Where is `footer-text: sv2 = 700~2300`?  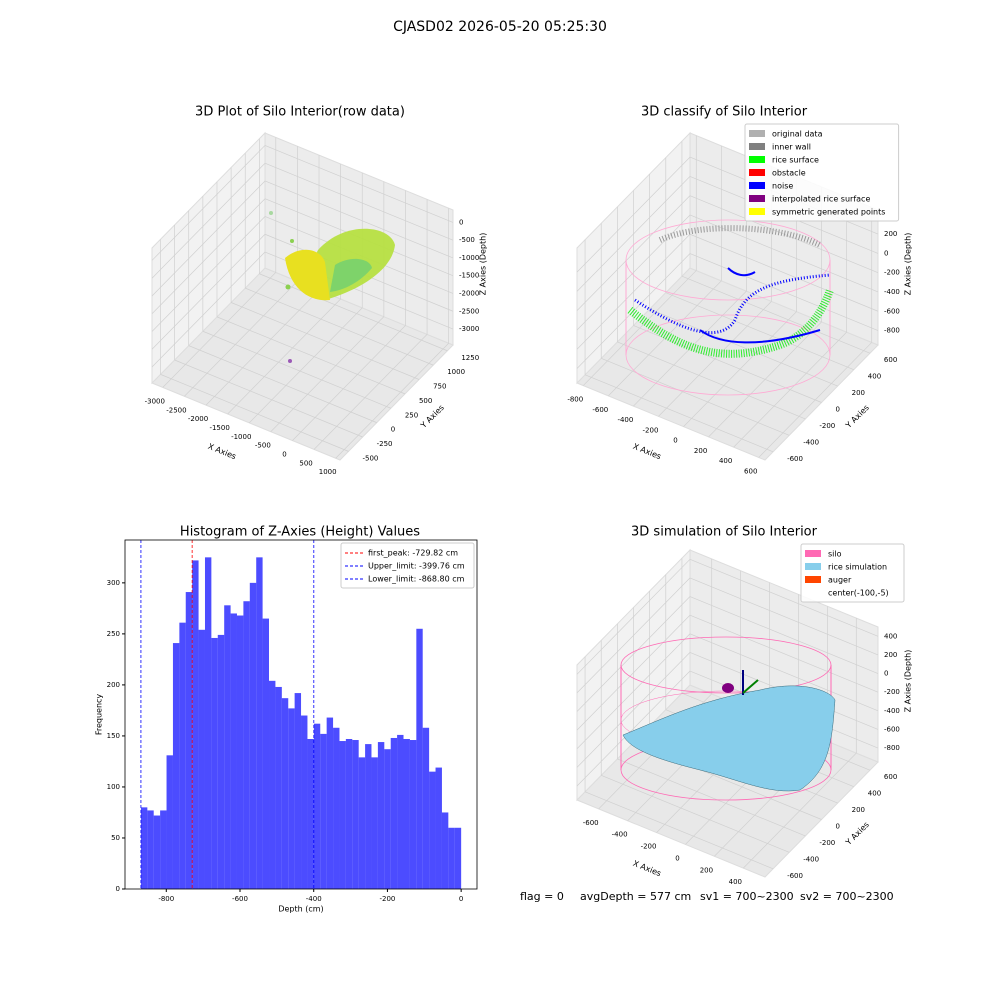 footer-text: sv2 = 700~2300 is located at coordinates (847, 896).